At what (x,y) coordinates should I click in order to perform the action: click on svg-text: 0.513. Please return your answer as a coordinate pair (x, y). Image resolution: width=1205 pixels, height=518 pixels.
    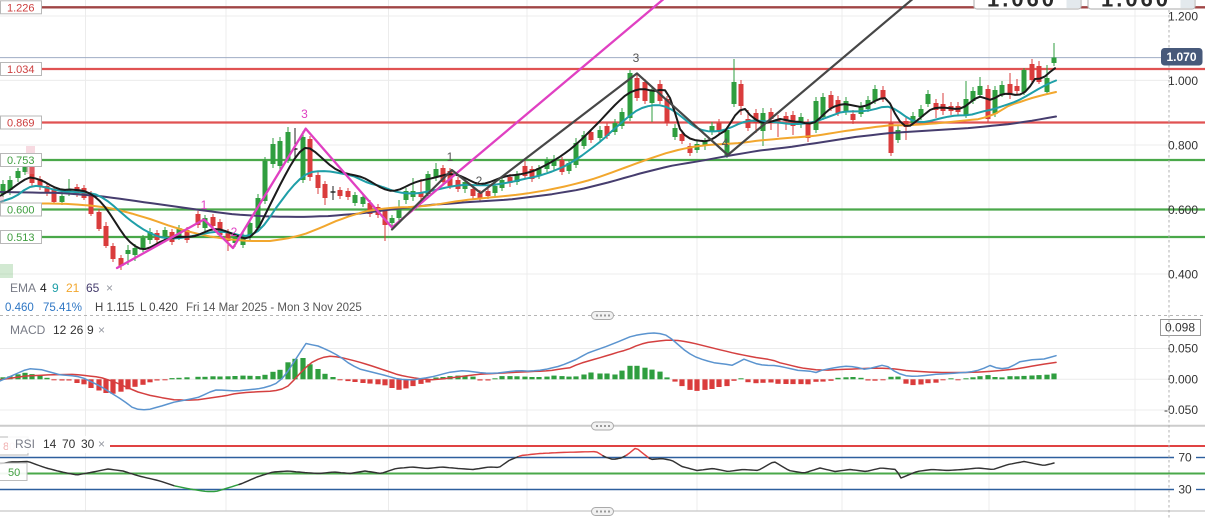
    Looking at the image, I should click on (21, 238).